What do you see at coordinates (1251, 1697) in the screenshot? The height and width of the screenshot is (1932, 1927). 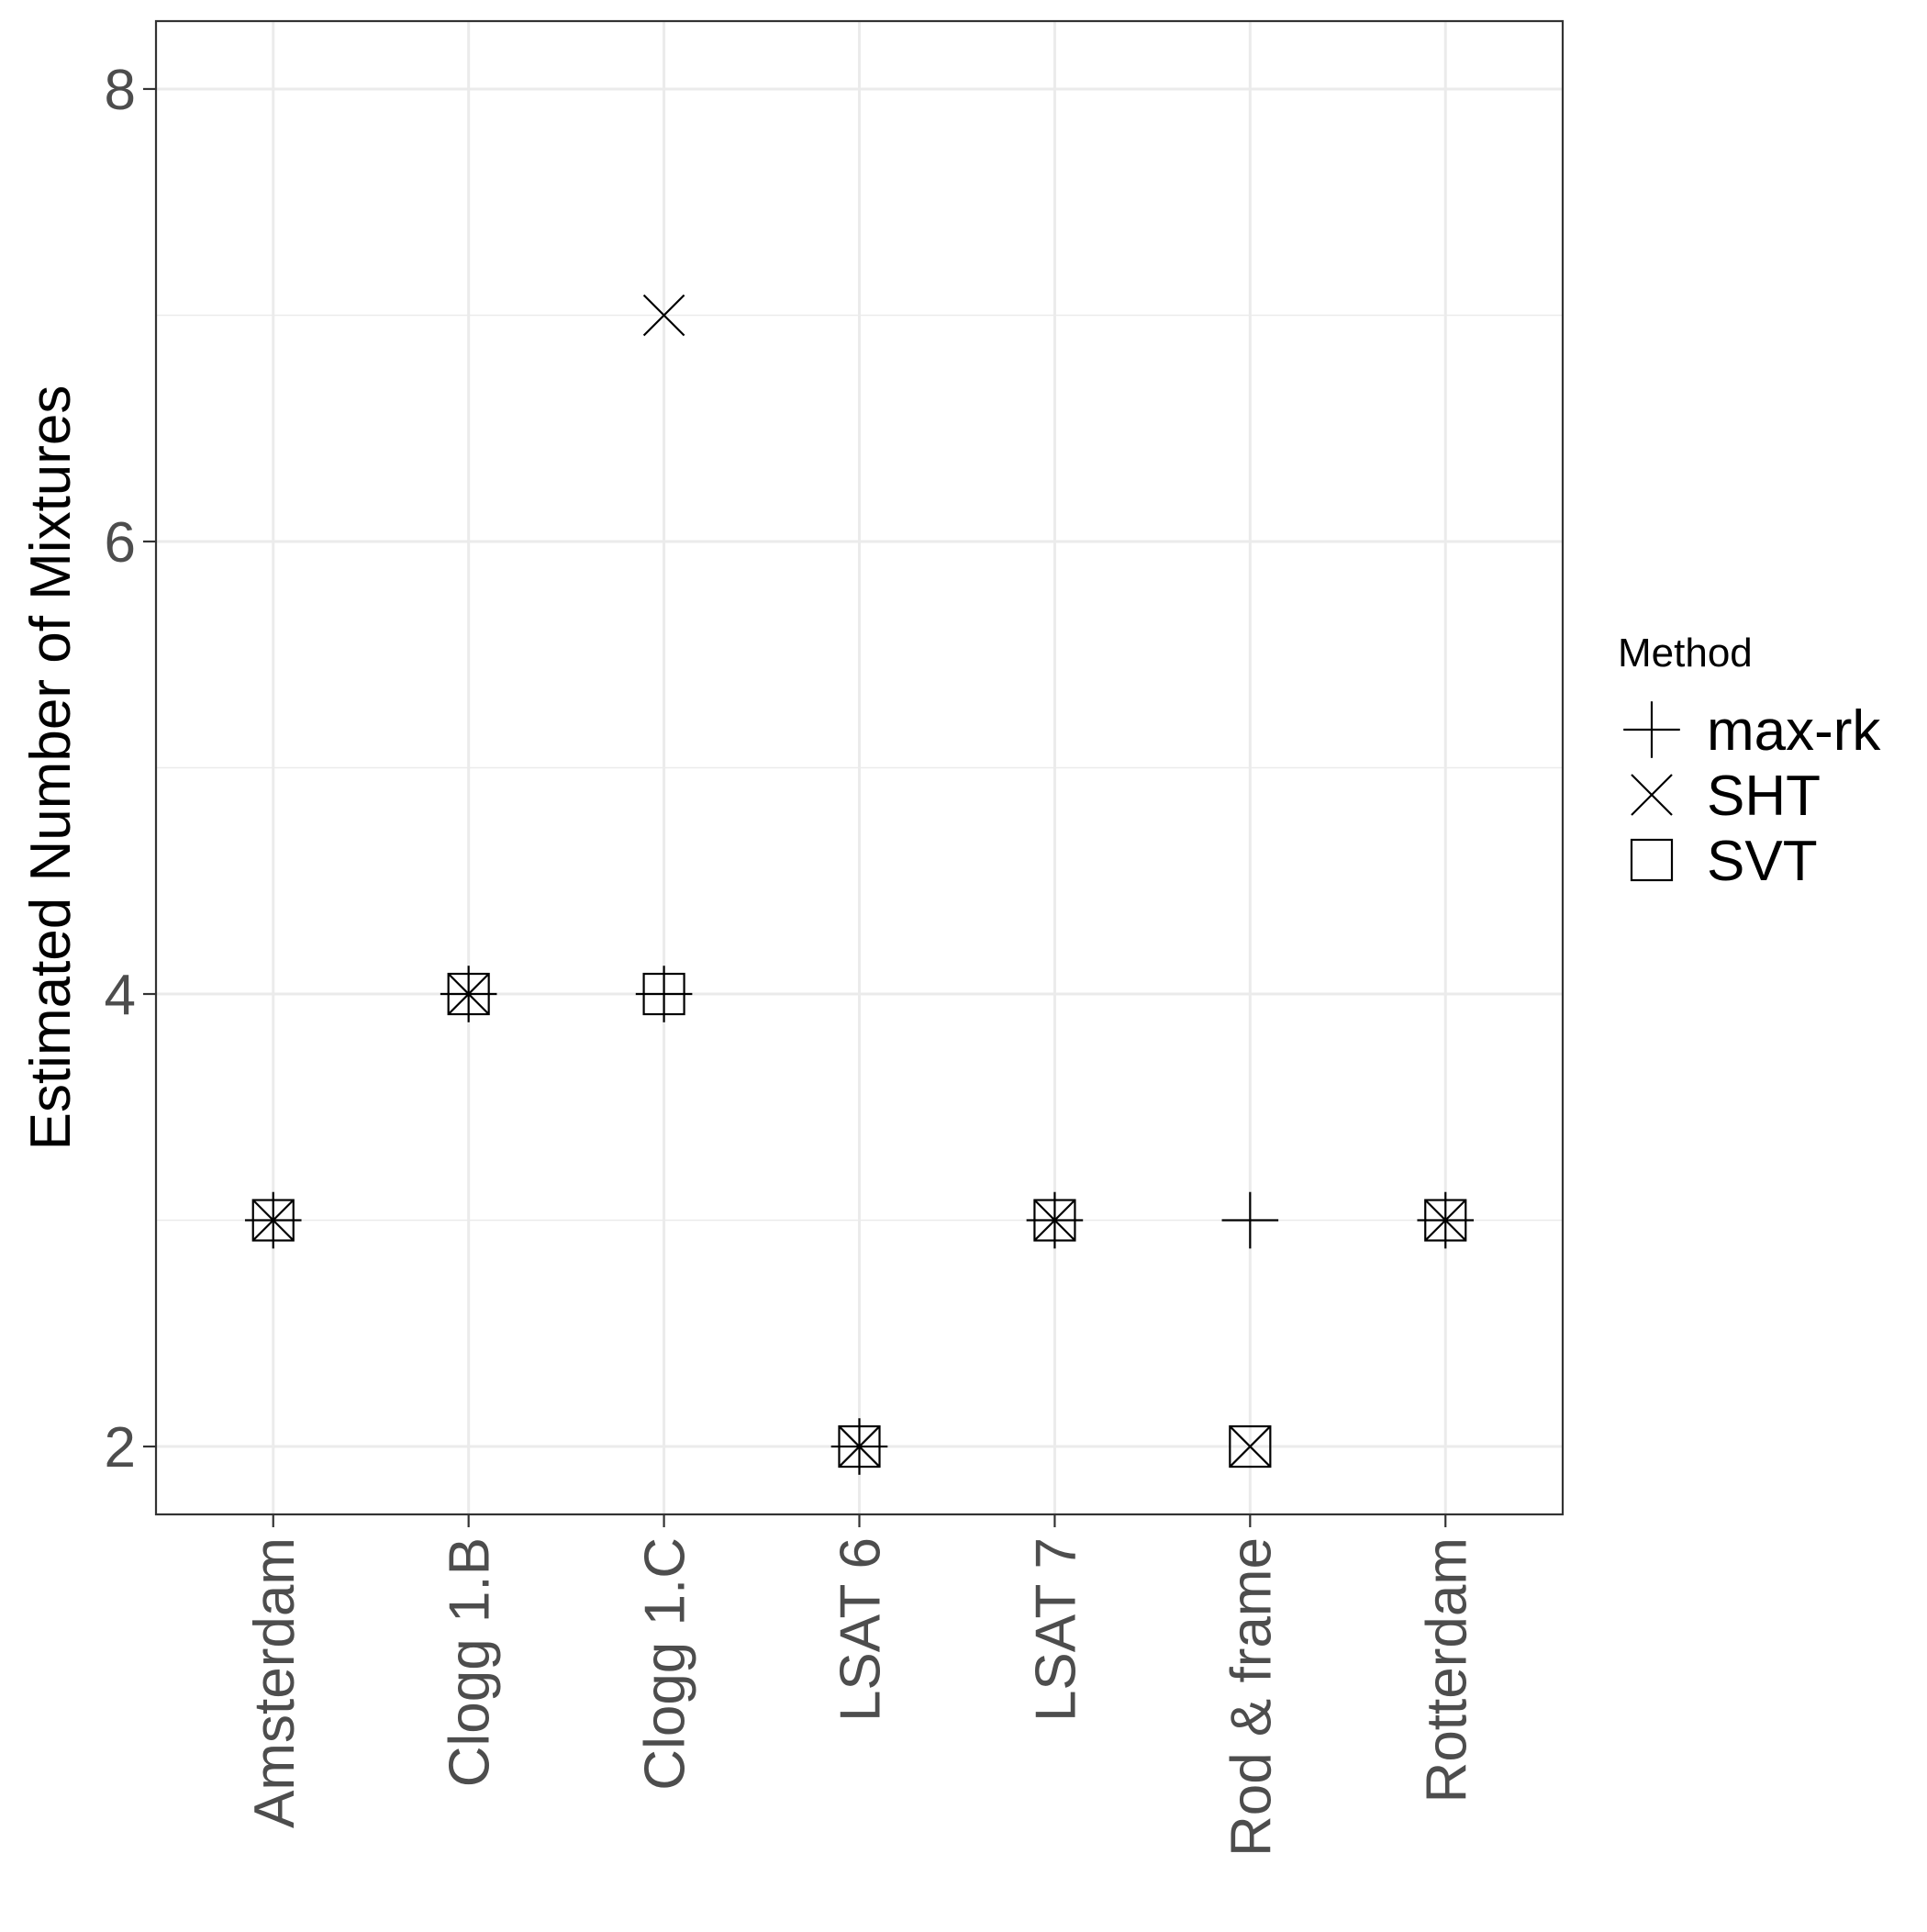 I see `x-tick-label: Rod & frame` at bounding box center [1251, 1697].